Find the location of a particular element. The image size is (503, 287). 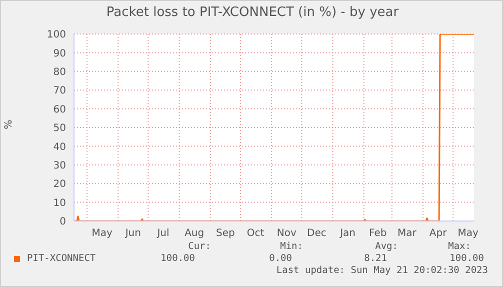

y-tick-label: 10 is located at coordinates (59, 203).